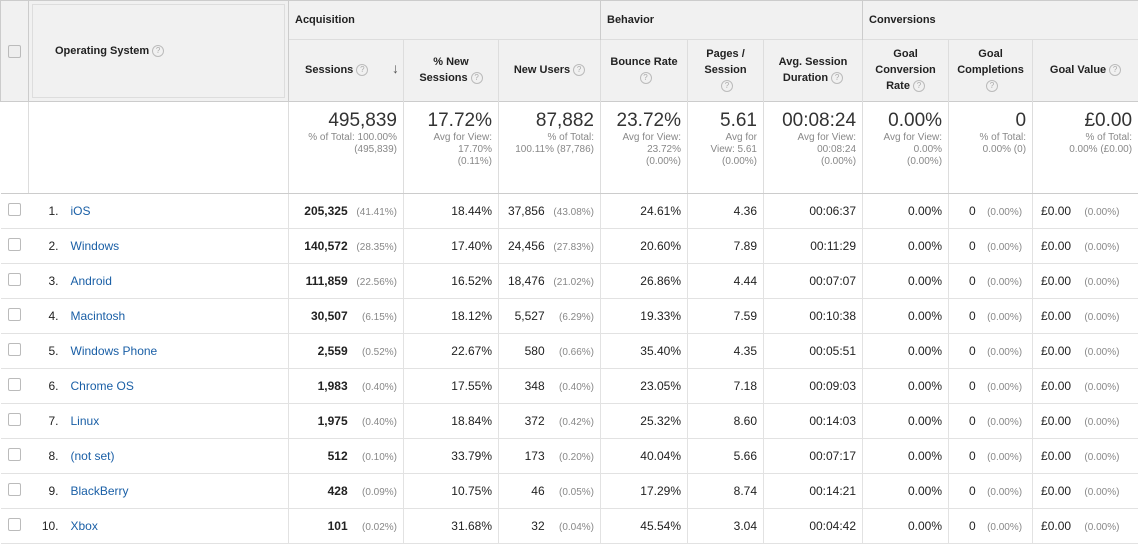 Image resolution: width=1138 pixels, height=544 pixels. What do you see at coordinates (85, 421) in the screenshot?
I see `os-link: Linux` at bounding box center [85, 421].